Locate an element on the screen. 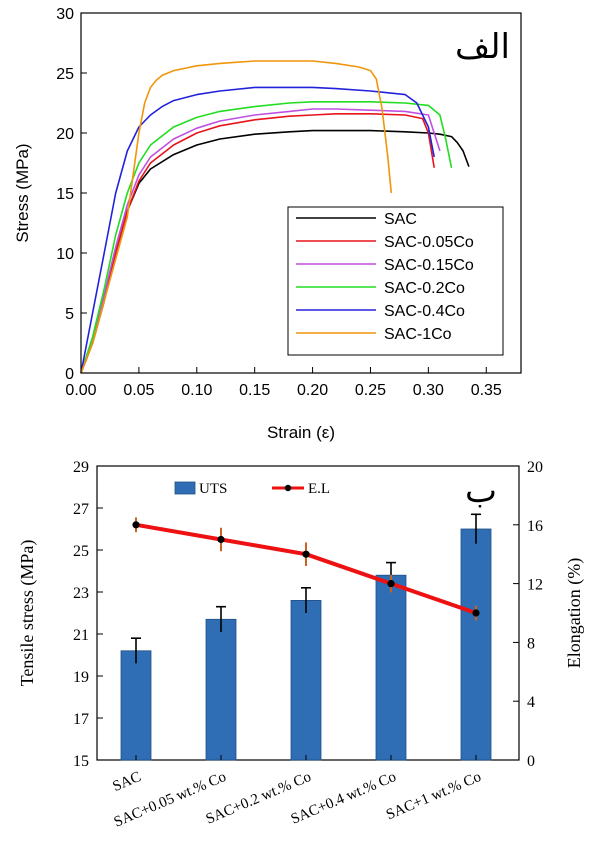  bottom-right-tick-label: 16 is located at coordinates (535, 526).